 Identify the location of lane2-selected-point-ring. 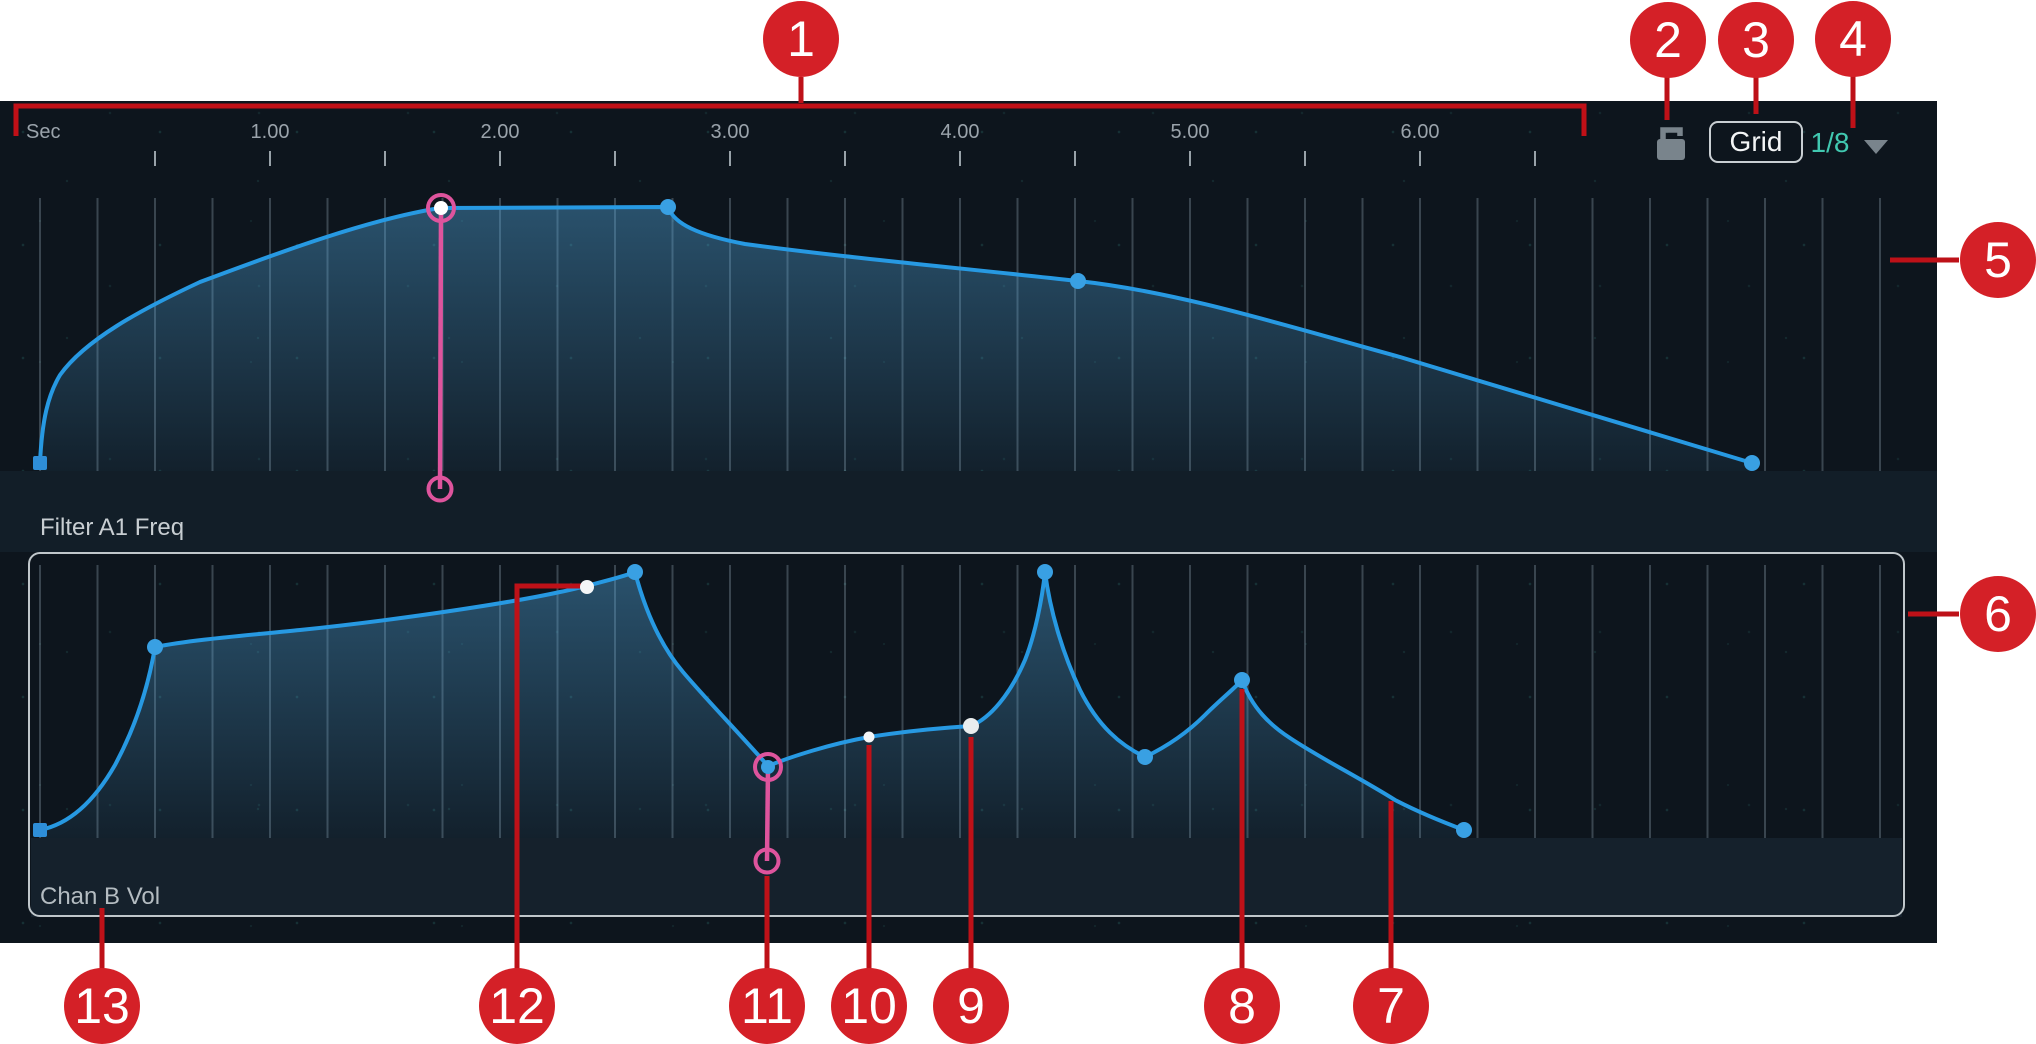
(768, 767).